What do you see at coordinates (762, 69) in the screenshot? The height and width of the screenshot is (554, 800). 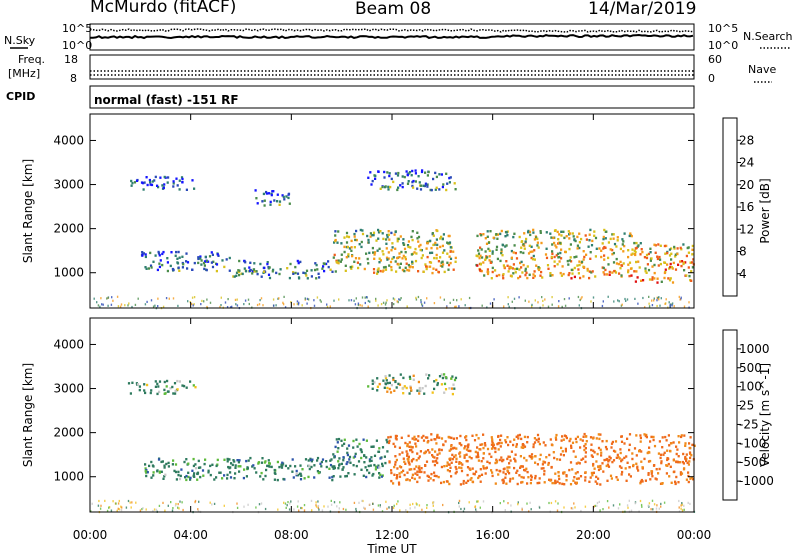 I see `nave-label: Nave` at bounding box center [762, 69].